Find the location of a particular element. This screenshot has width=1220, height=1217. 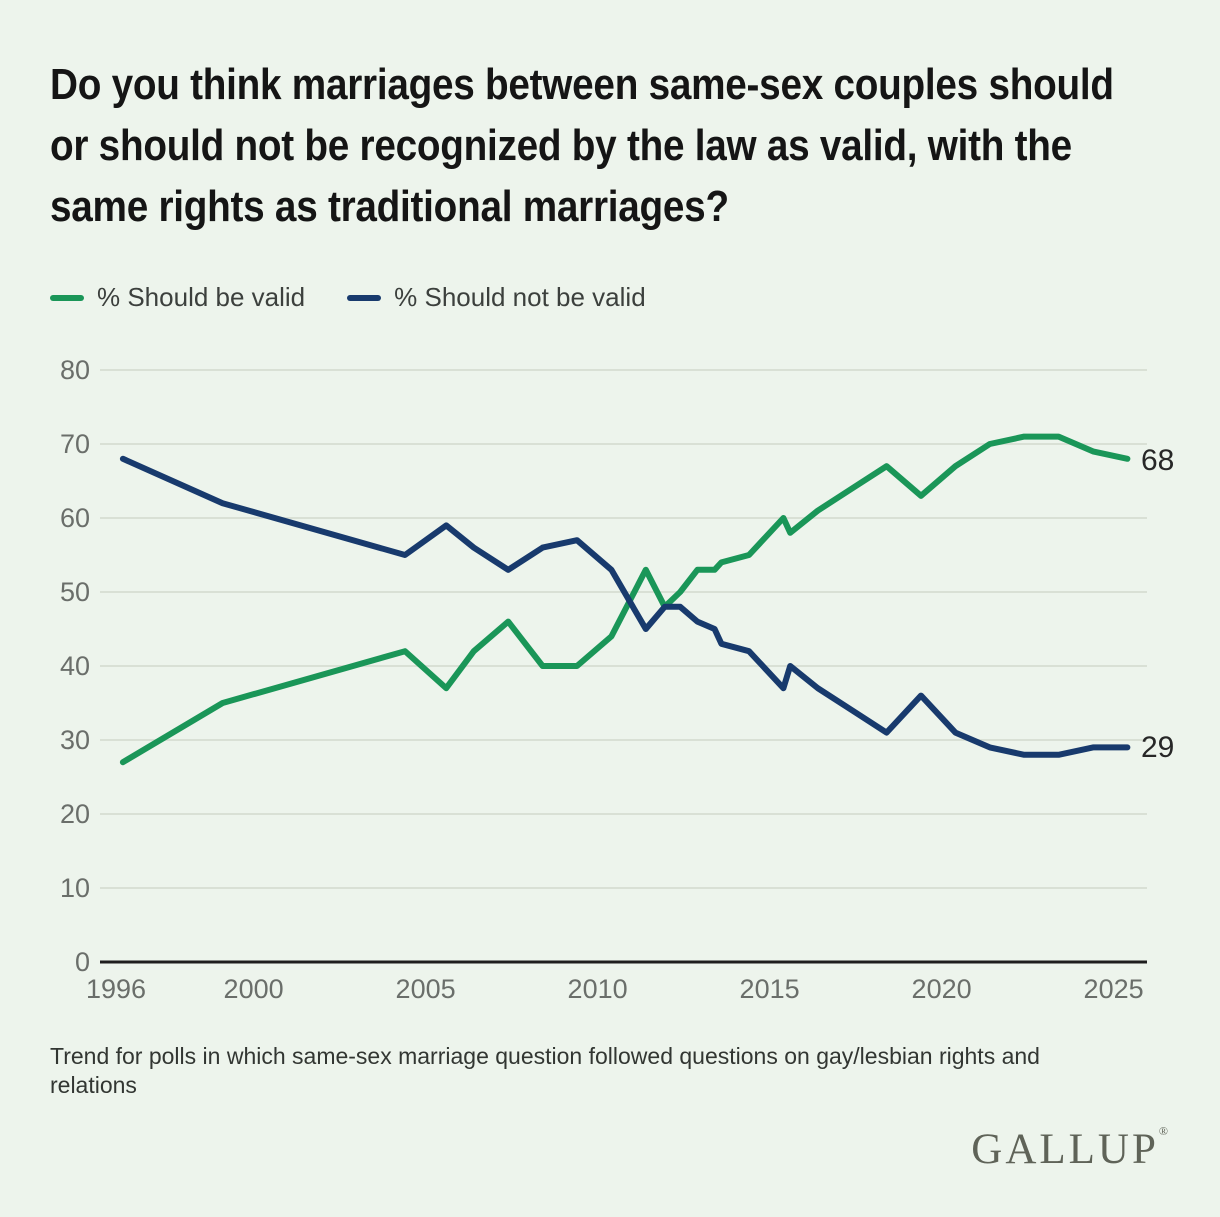

y-tick-label-80: 80 is located at coordinates (75, 370).